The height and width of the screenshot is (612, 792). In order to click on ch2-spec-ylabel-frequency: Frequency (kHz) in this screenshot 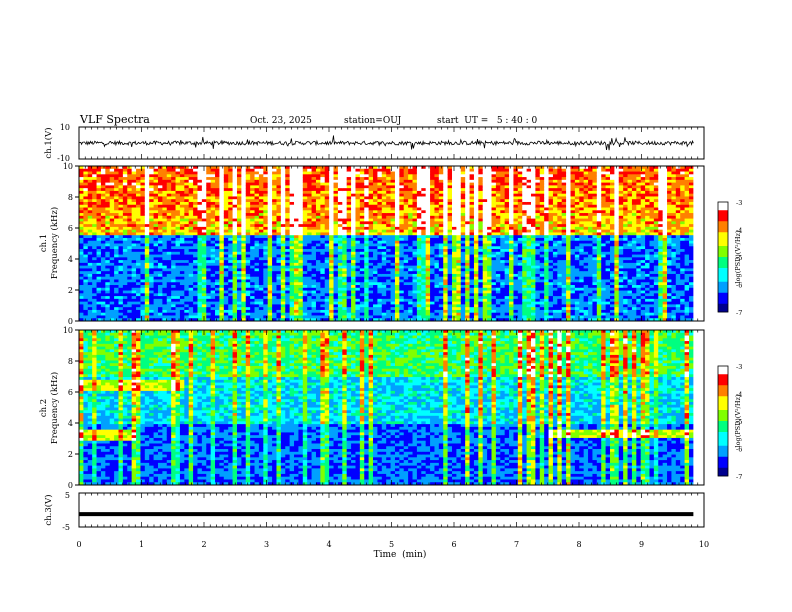, I will do `click(54, 408)`.